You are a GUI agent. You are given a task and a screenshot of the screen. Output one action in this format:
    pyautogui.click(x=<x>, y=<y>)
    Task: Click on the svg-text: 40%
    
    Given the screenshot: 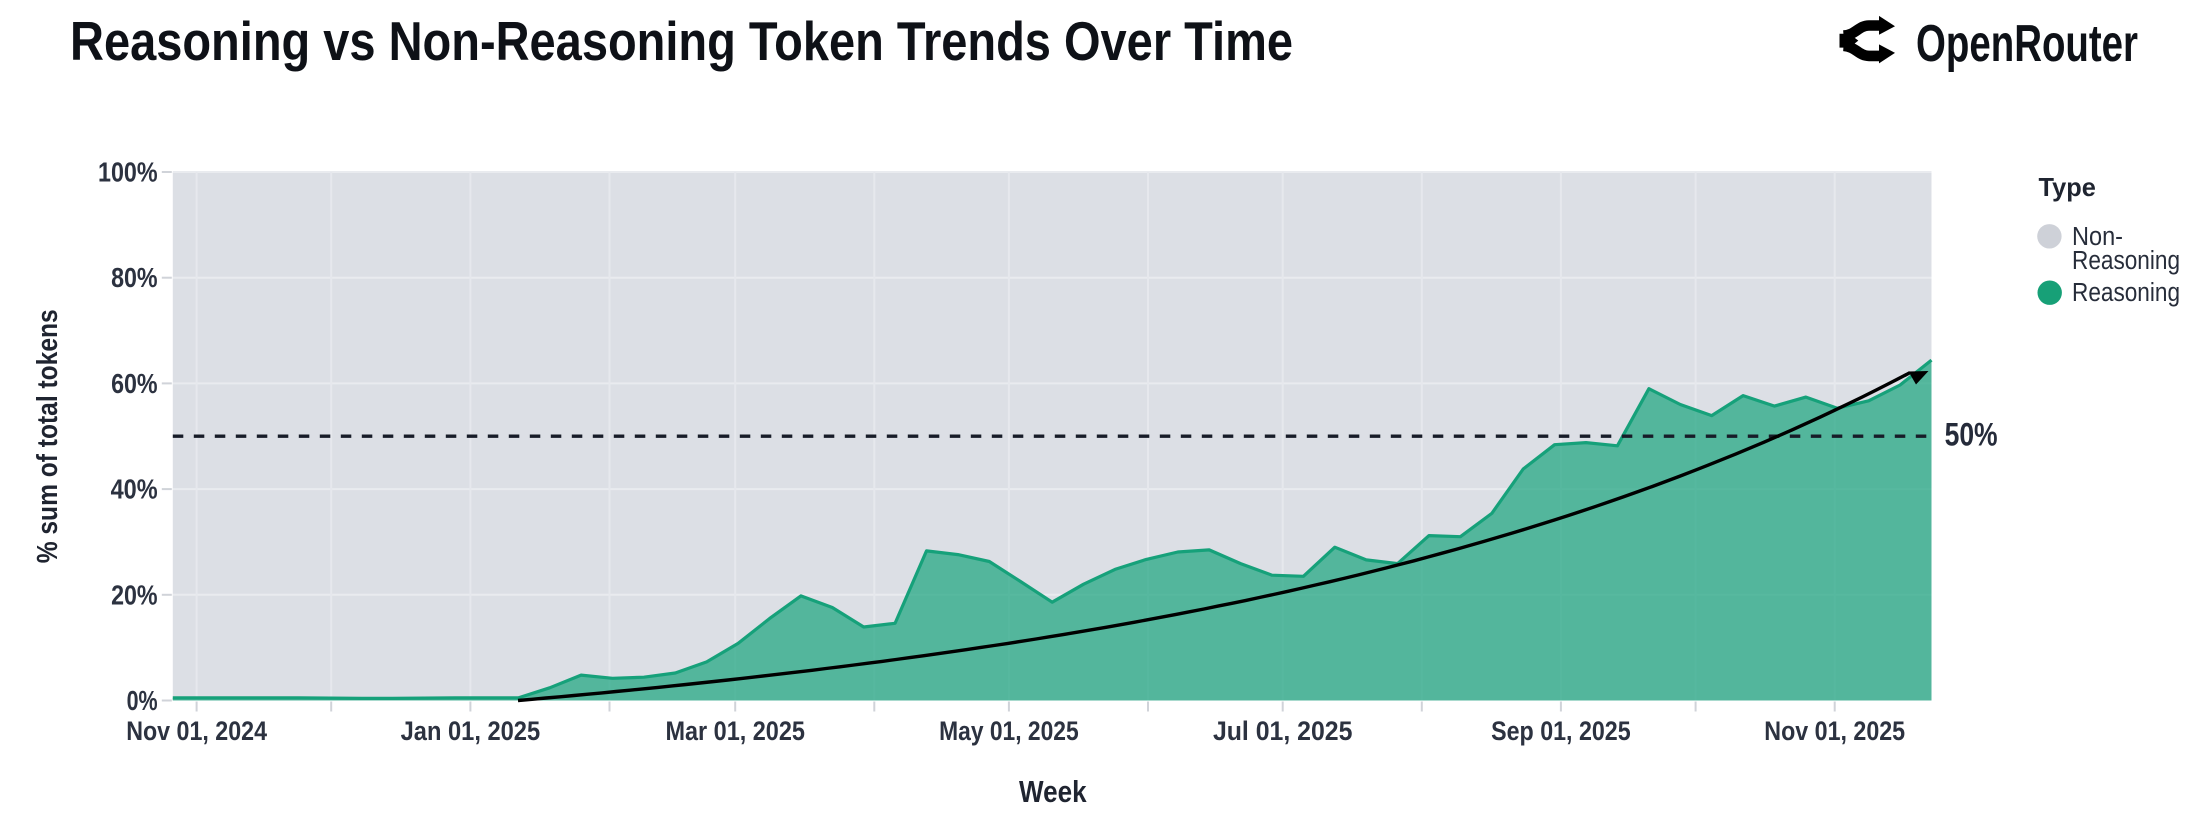 What is the action you would take?
    pyautogui.click(x=134, y=489)
    